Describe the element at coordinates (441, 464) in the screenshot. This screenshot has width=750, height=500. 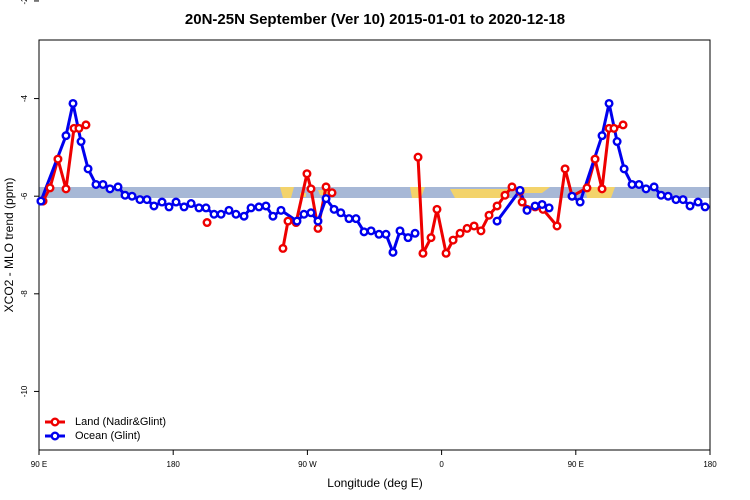
I see `x-tick-label: 0` at that location.